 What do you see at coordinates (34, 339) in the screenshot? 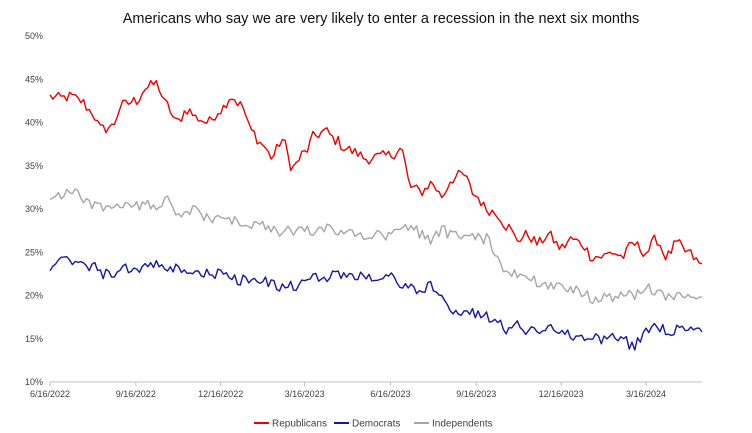
I see `y-tick-label: 15%` at bounding box center [34, 339].